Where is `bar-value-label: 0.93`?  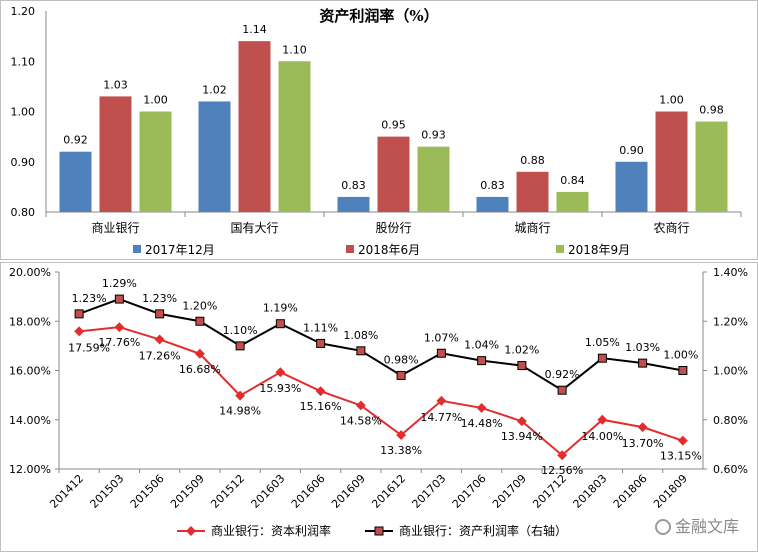 bar-value-label: 0.93 is located at coordinates (433, 135).